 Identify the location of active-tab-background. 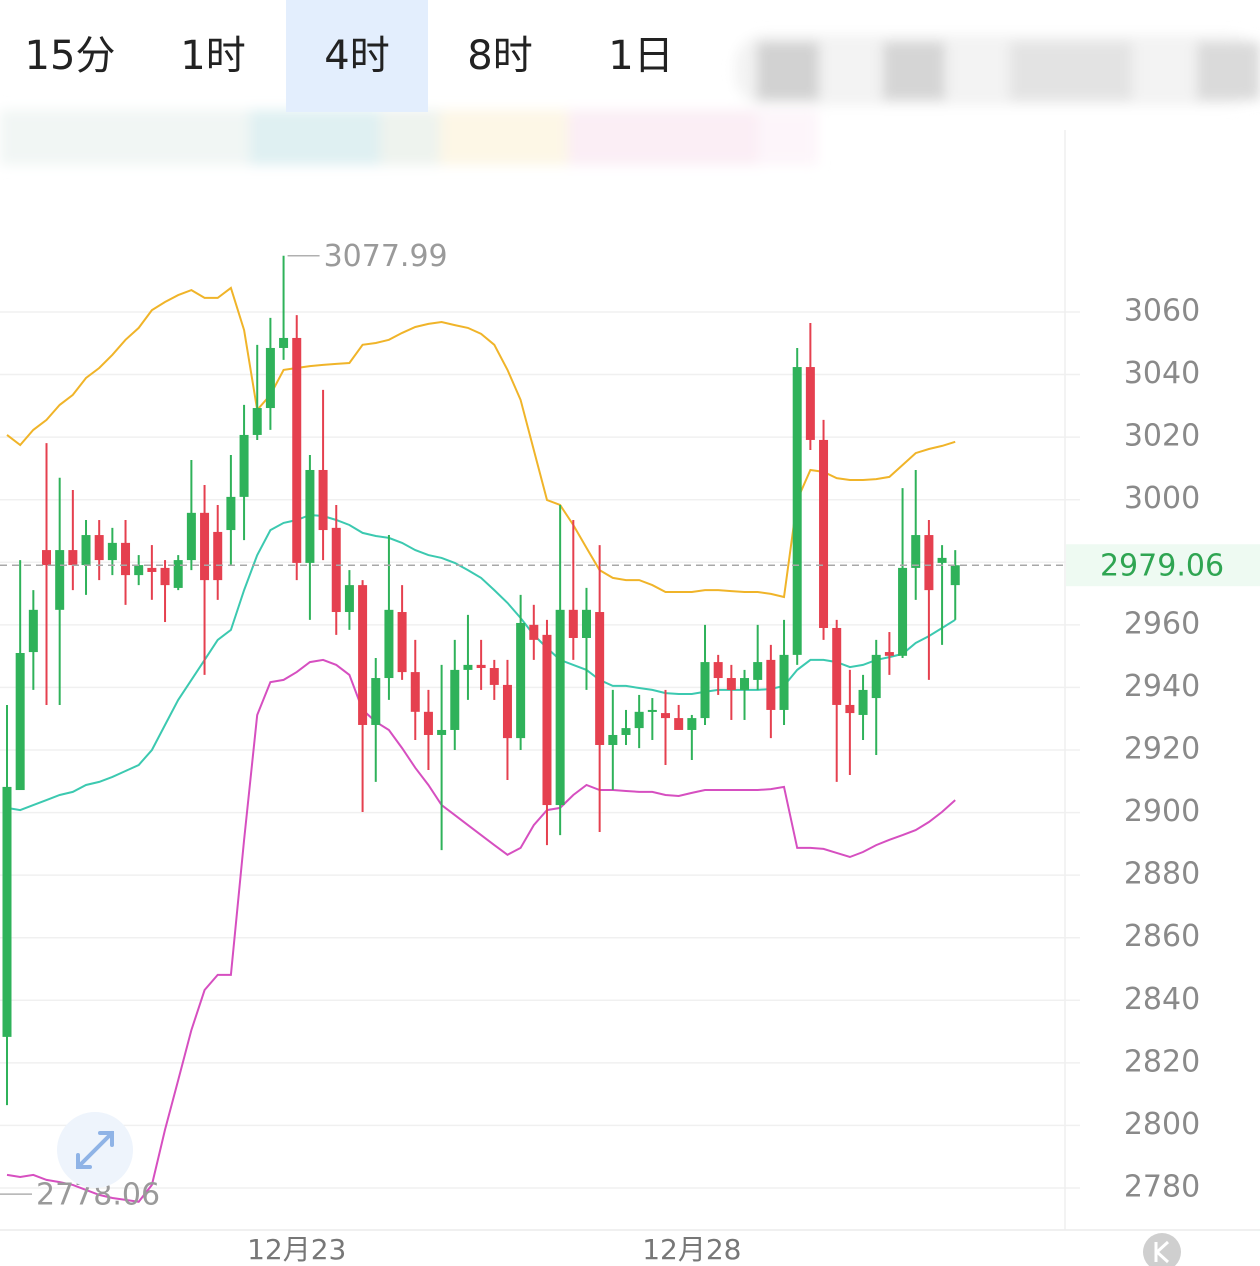
(357, 56).